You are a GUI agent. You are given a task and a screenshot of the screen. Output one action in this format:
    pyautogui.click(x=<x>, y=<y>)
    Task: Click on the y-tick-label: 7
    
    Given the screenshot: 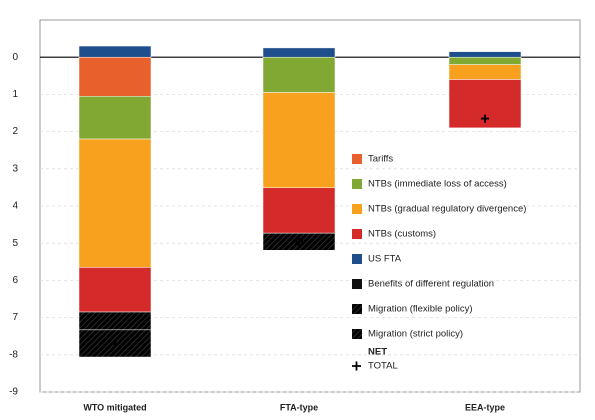 What is the action you would take?
    pyautogui.click(x=15, y=317)
    